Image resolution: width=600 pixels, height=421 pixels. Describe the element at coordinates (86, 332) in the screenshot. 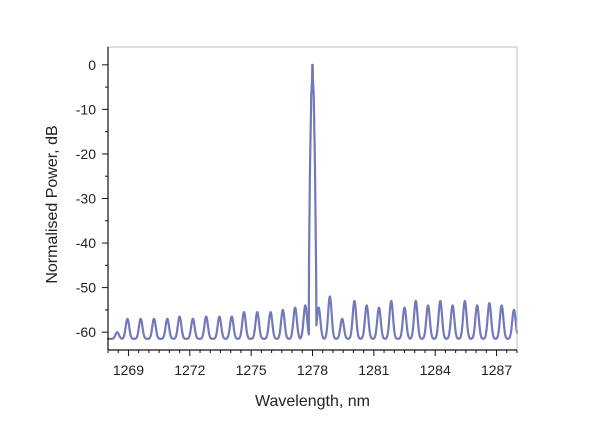

I see `y-tick-label: -60` at that location.